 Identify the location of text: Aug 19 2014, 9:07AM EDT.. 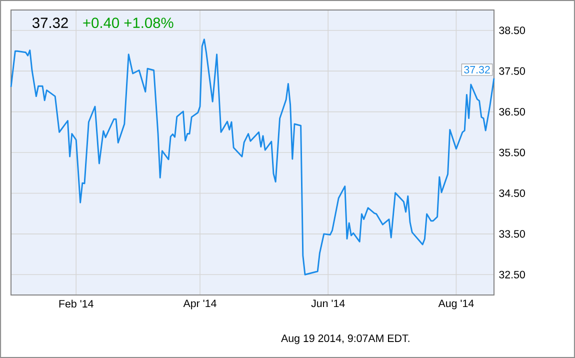
(345, 339).